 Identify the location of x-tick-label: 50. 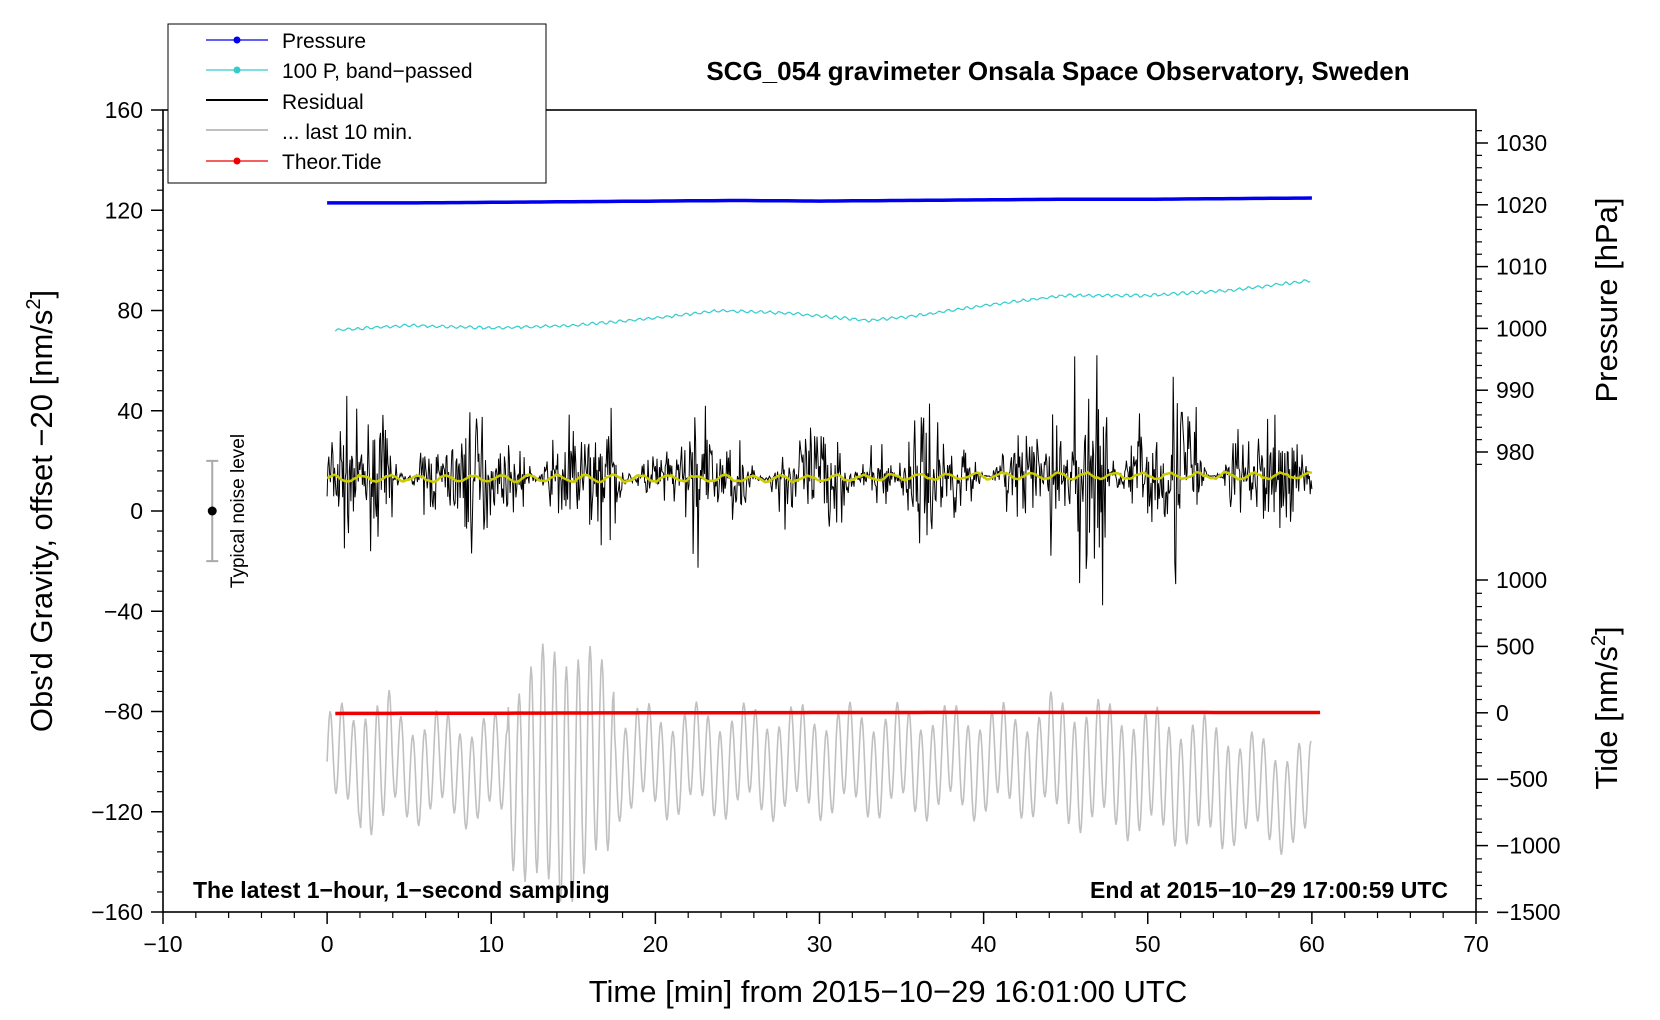
(1148, 944).